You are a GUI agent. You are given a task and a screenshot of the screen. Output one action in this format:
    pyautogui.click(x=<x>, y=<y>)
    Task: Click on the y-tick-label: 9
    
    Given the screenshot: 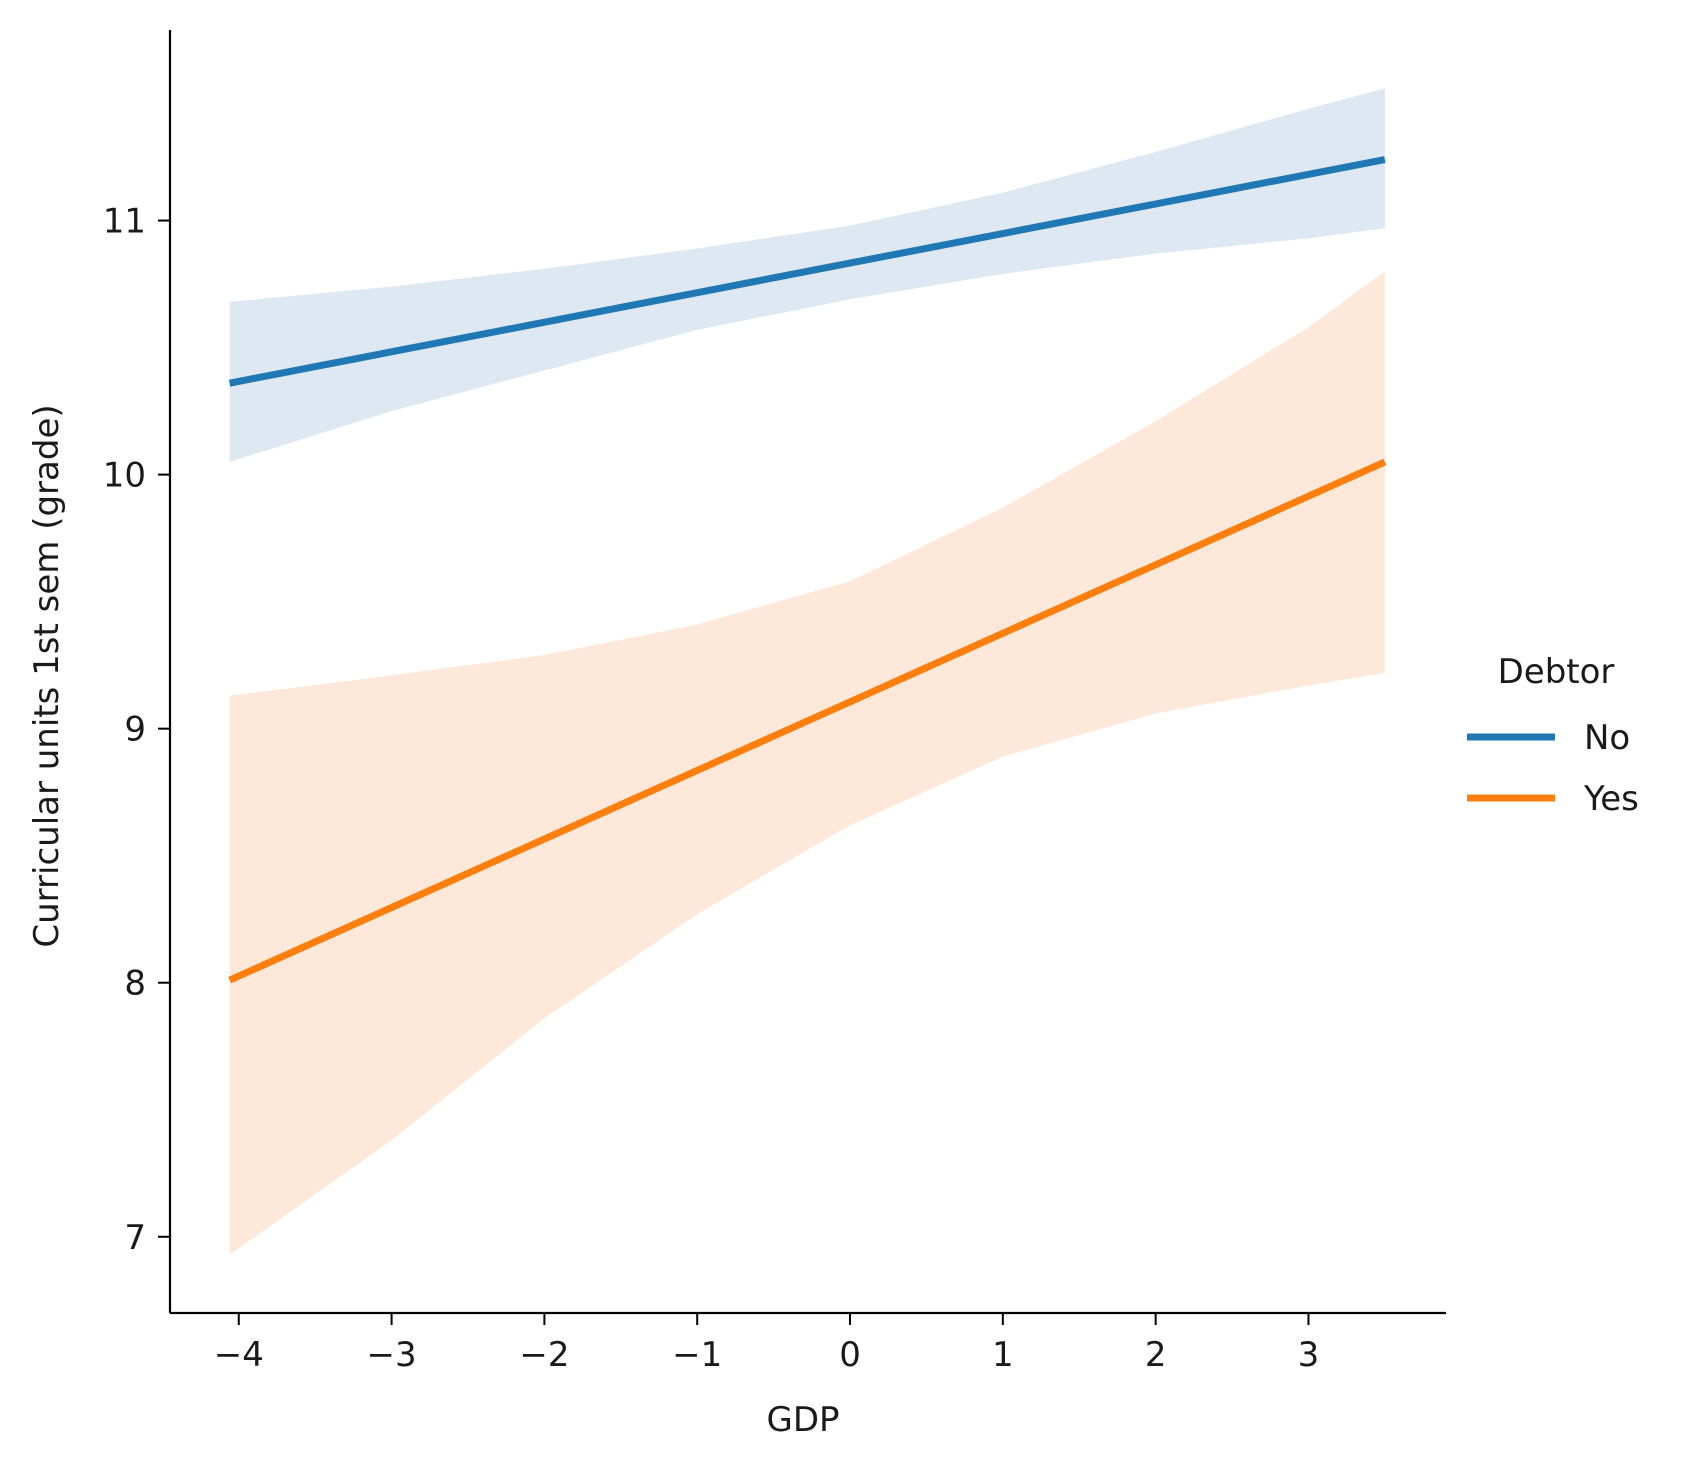 What is the action you would take?
    pyautogui.click(x=135, y=730)
    